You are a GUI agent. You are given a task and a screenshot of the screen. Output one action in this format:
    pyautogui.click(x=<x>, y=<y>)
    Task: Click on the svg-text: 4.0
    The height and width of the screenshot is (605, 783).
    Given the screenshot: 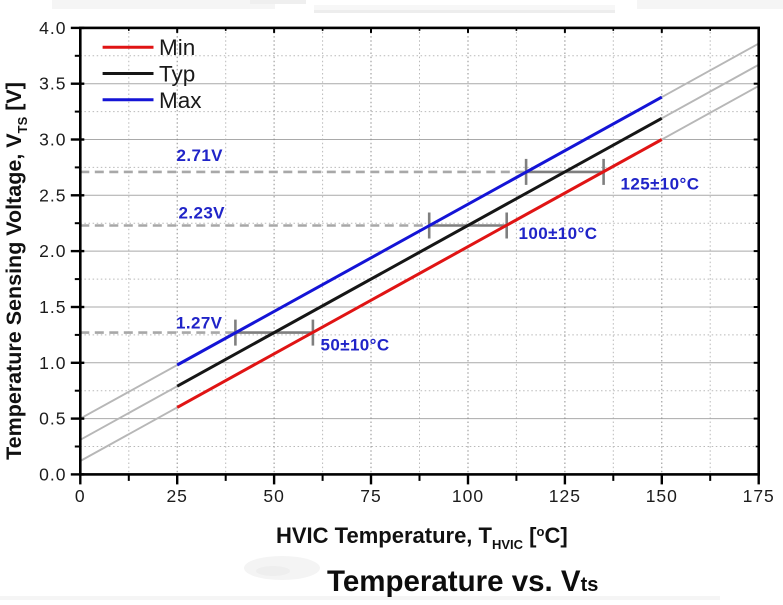 What is the action you would take?
    pyautogui.click(x=52, y=28)
    